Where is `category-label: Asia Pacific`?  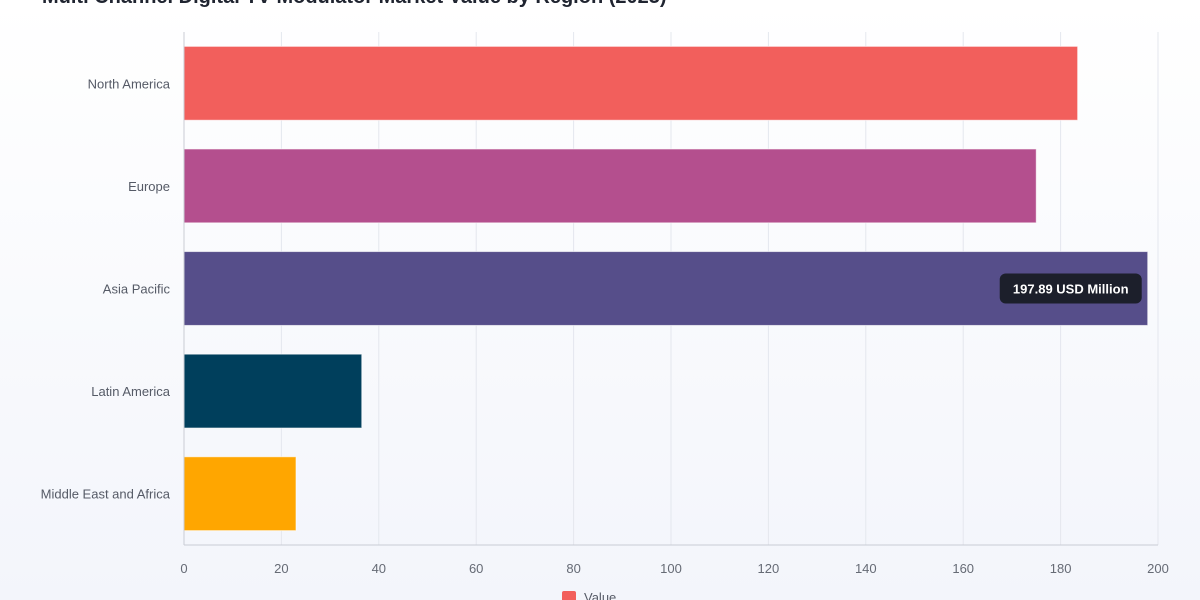
category-label: Asia Pacific is located at coordinates (137, 289).